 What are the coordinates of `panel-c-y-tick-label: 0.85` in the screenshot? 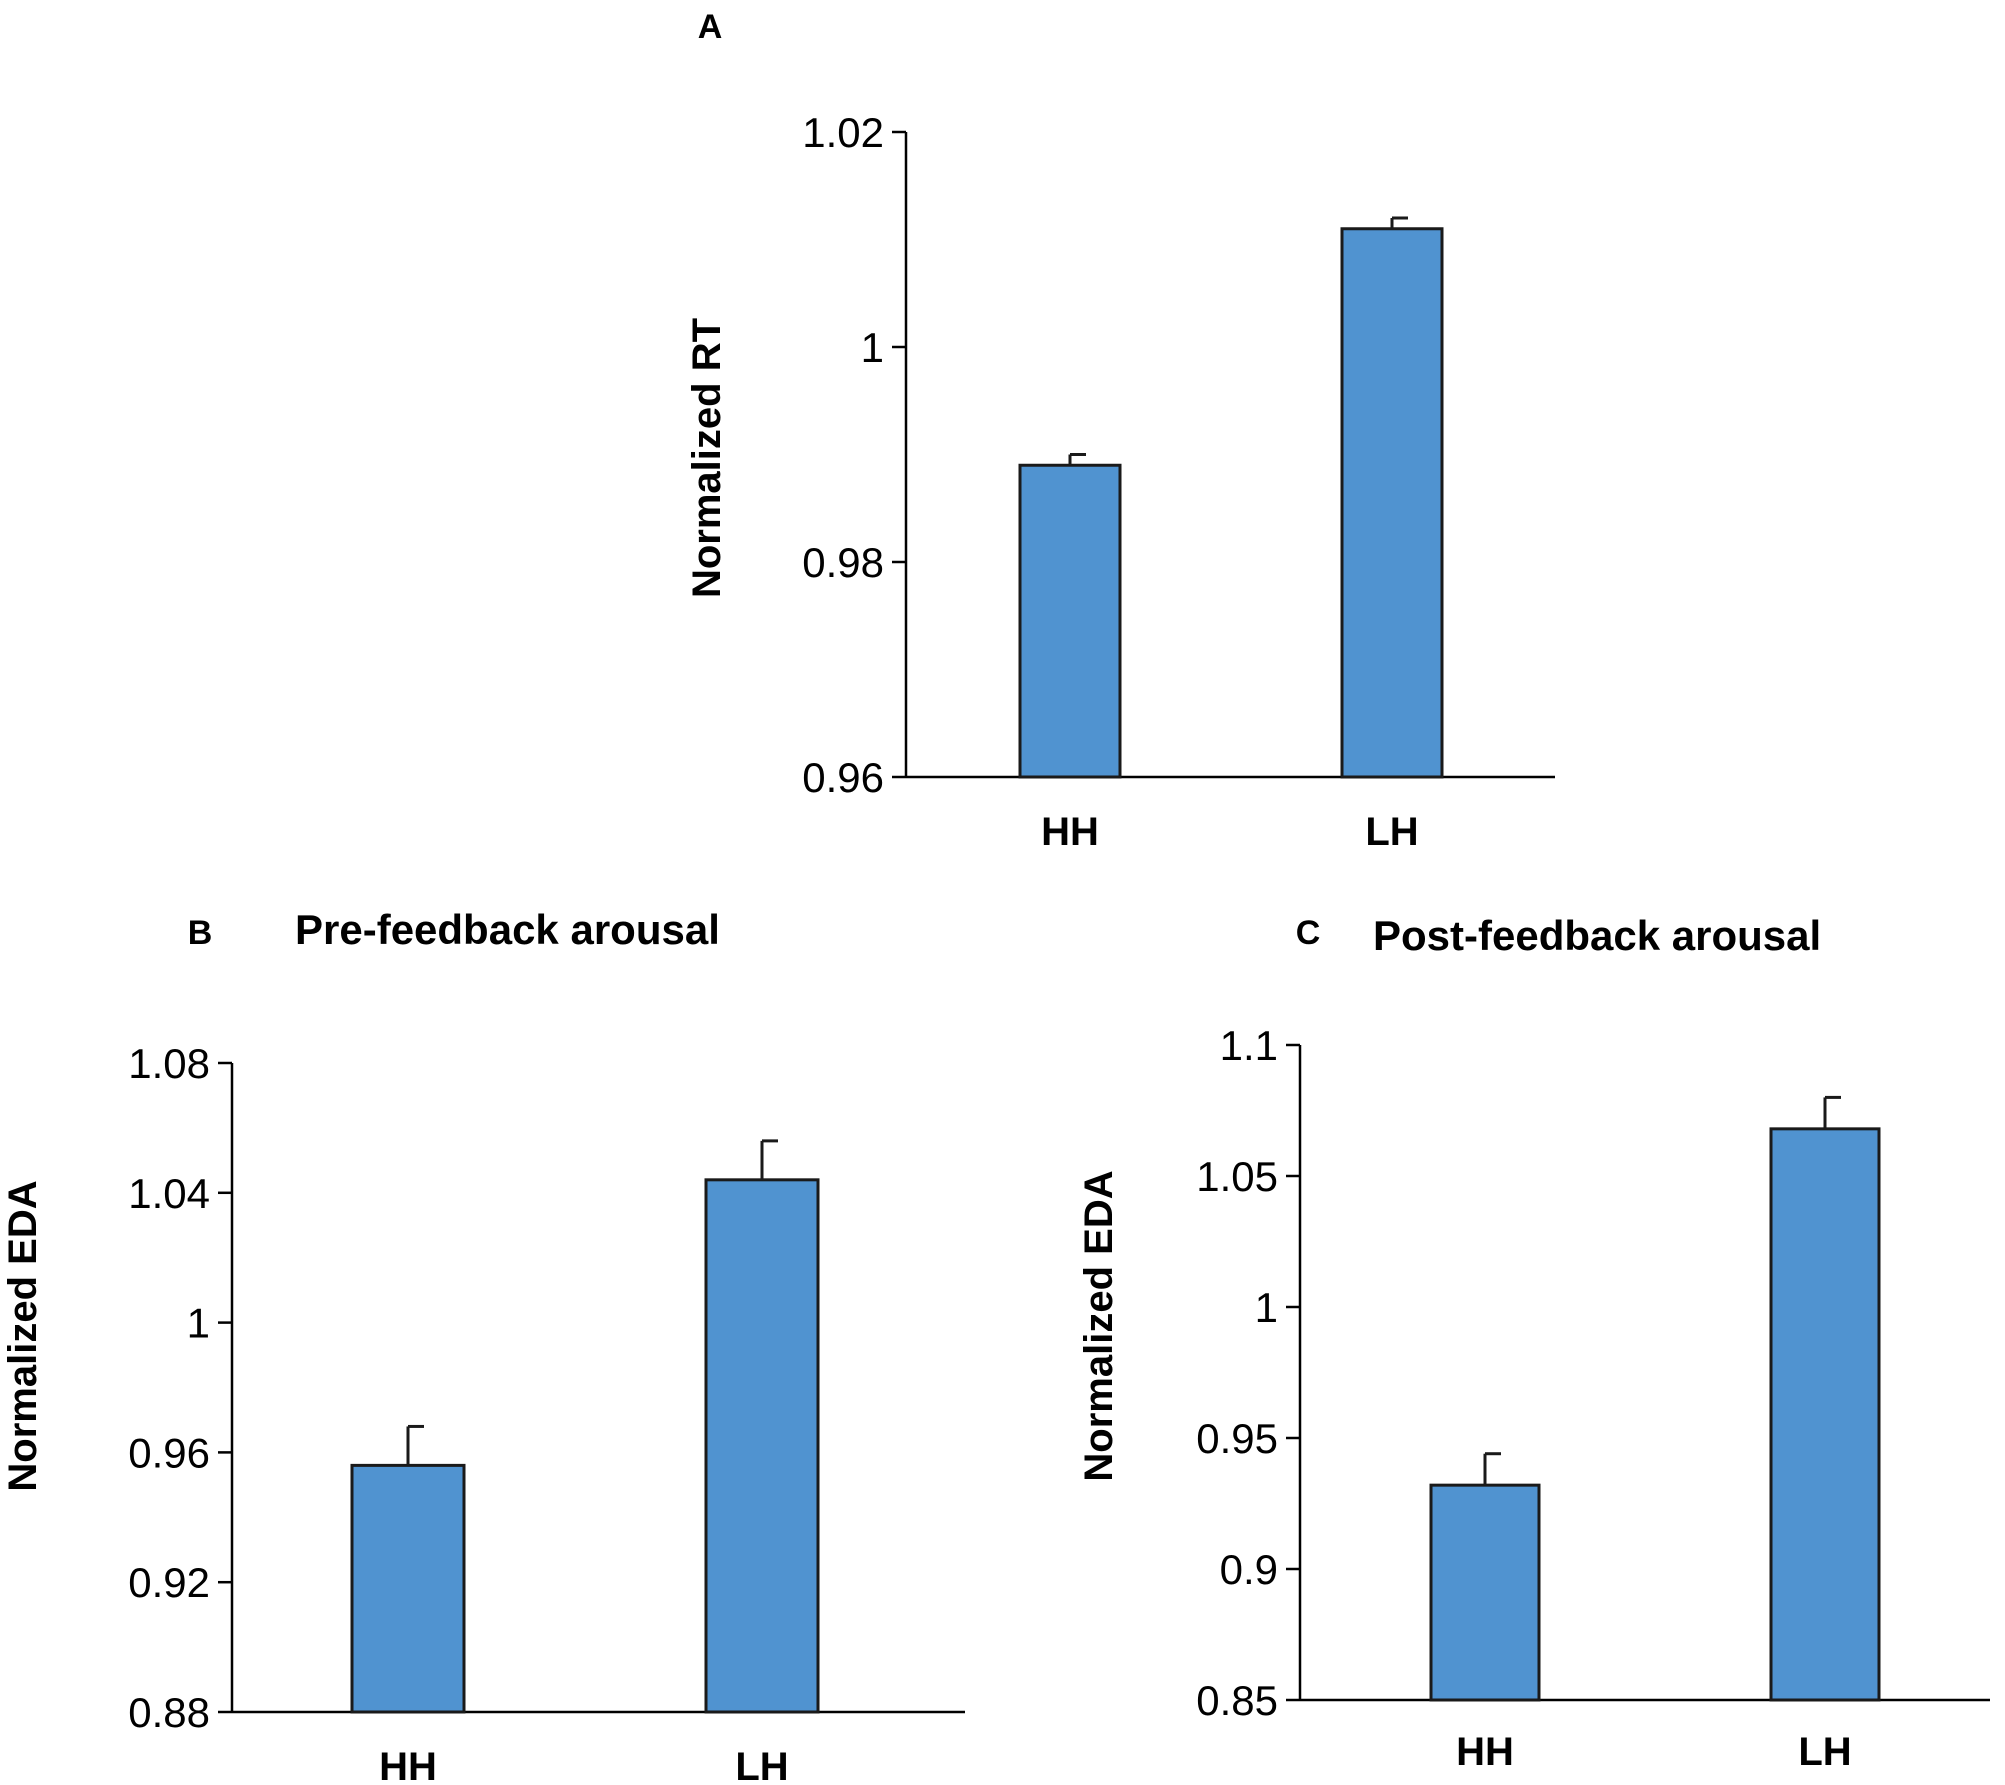 It's located at (1237, 1700).